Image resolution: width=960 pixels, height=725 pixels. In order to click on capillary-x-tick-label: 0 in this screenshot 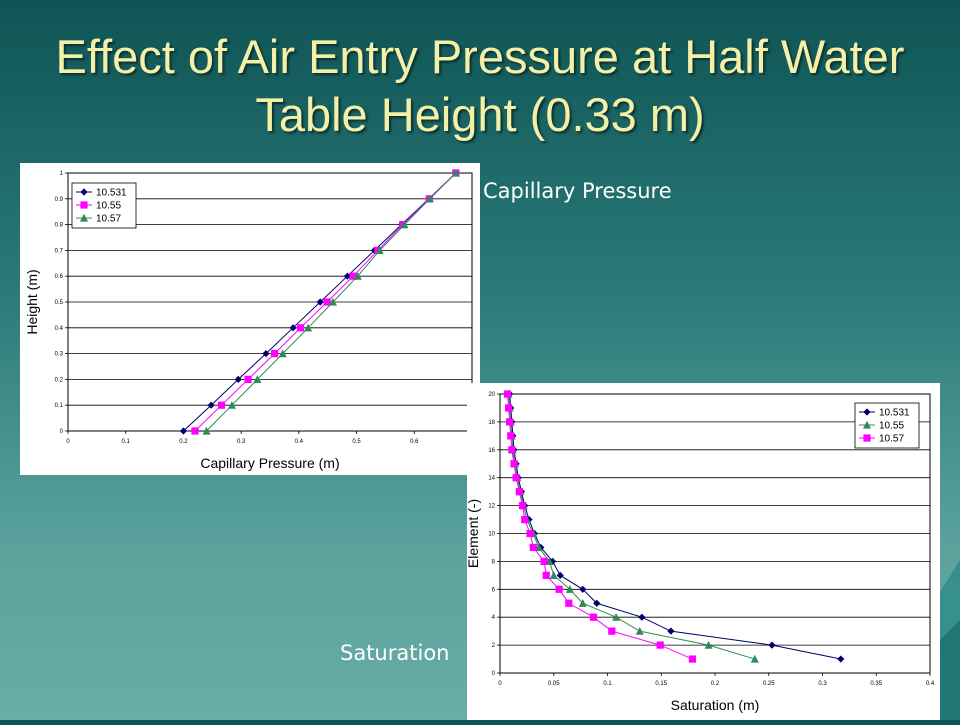, I will do `click(68, 442)`.